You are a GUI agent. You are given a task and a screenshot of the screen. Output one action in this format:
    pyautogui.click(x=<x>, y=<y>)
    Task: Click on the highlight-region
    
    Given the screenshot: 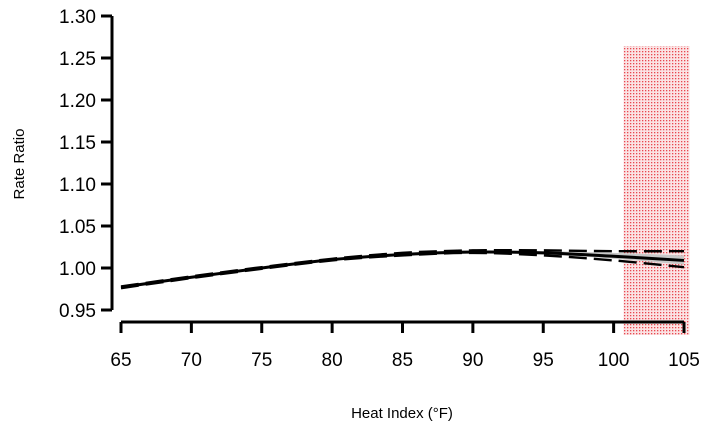 What is the action you would take?
    pyautogui.click(x=656, y=190)
    